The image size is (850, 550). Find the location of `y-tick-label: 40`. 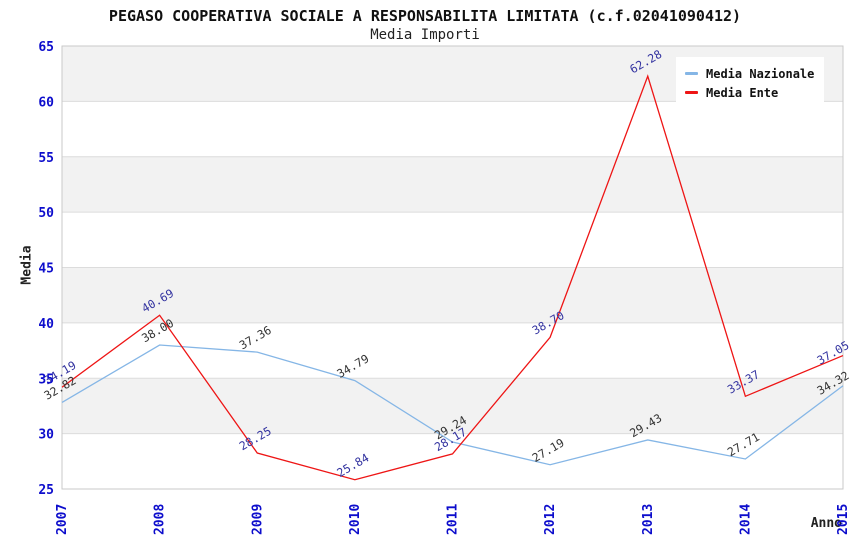

y-tick-label: 40 is located at coordinates (46, 324).